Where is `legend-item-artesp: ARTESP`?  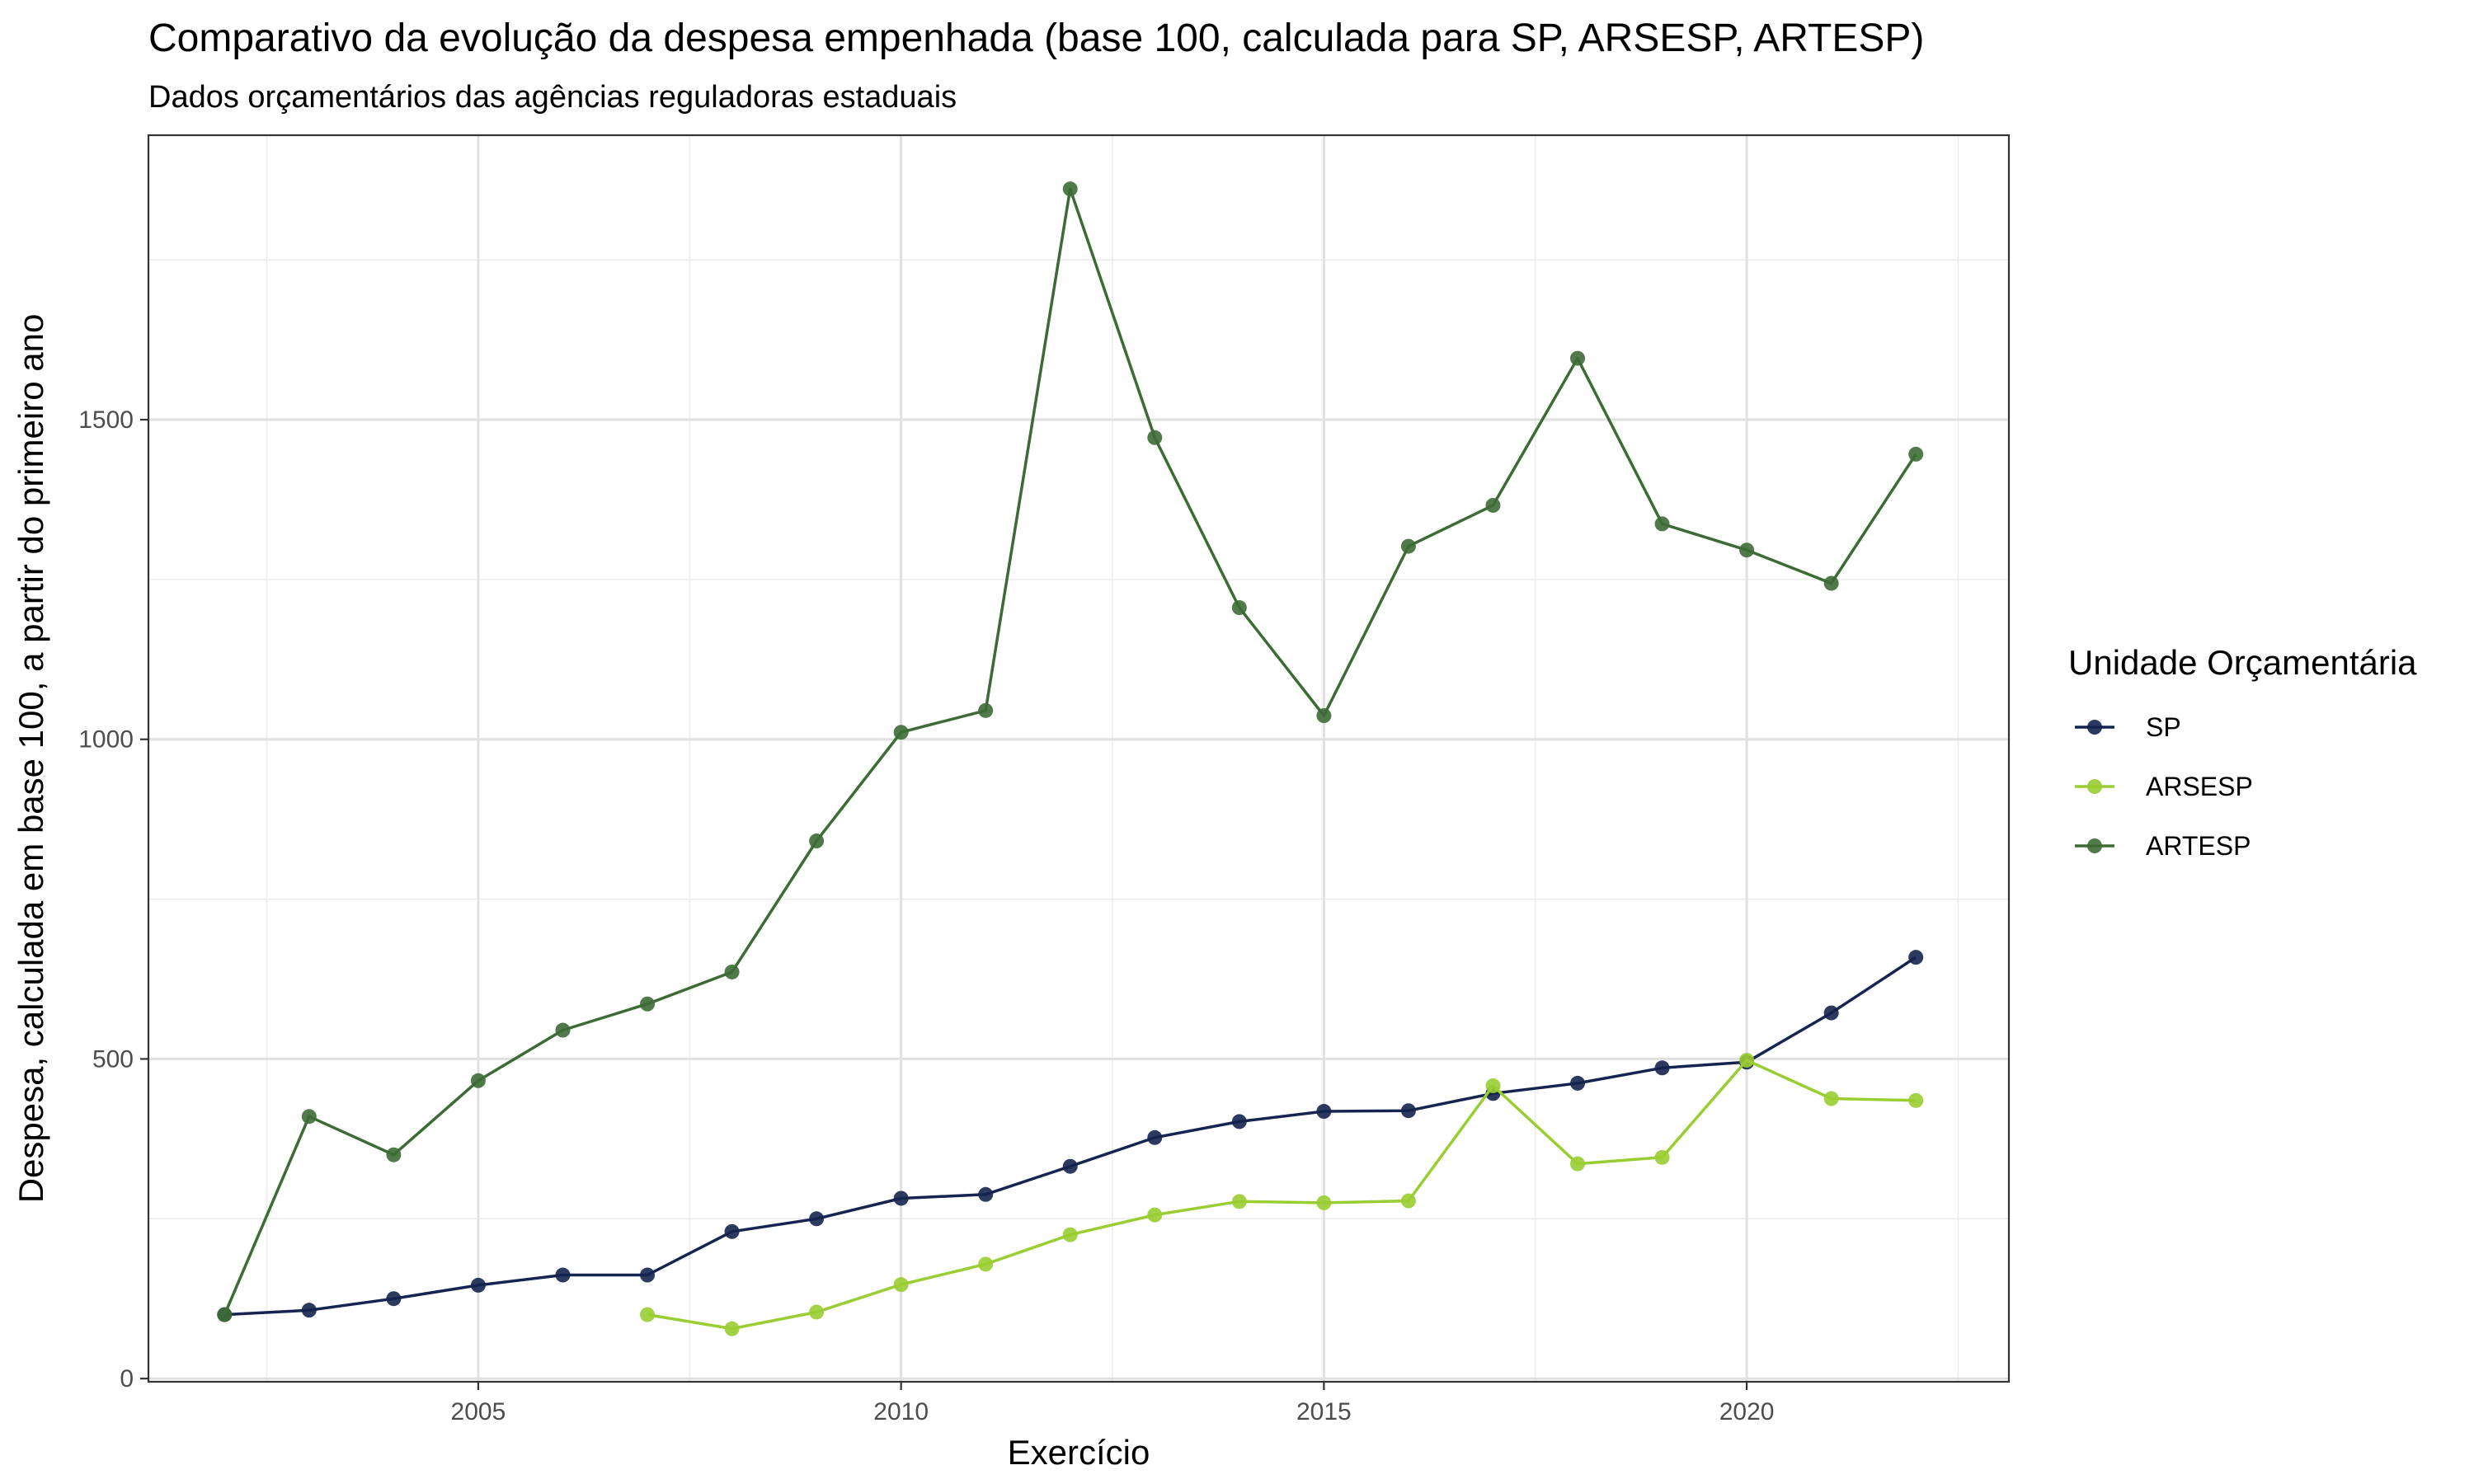
legend-item-artesp: ARTESP is located at coordinates (2163, 846).